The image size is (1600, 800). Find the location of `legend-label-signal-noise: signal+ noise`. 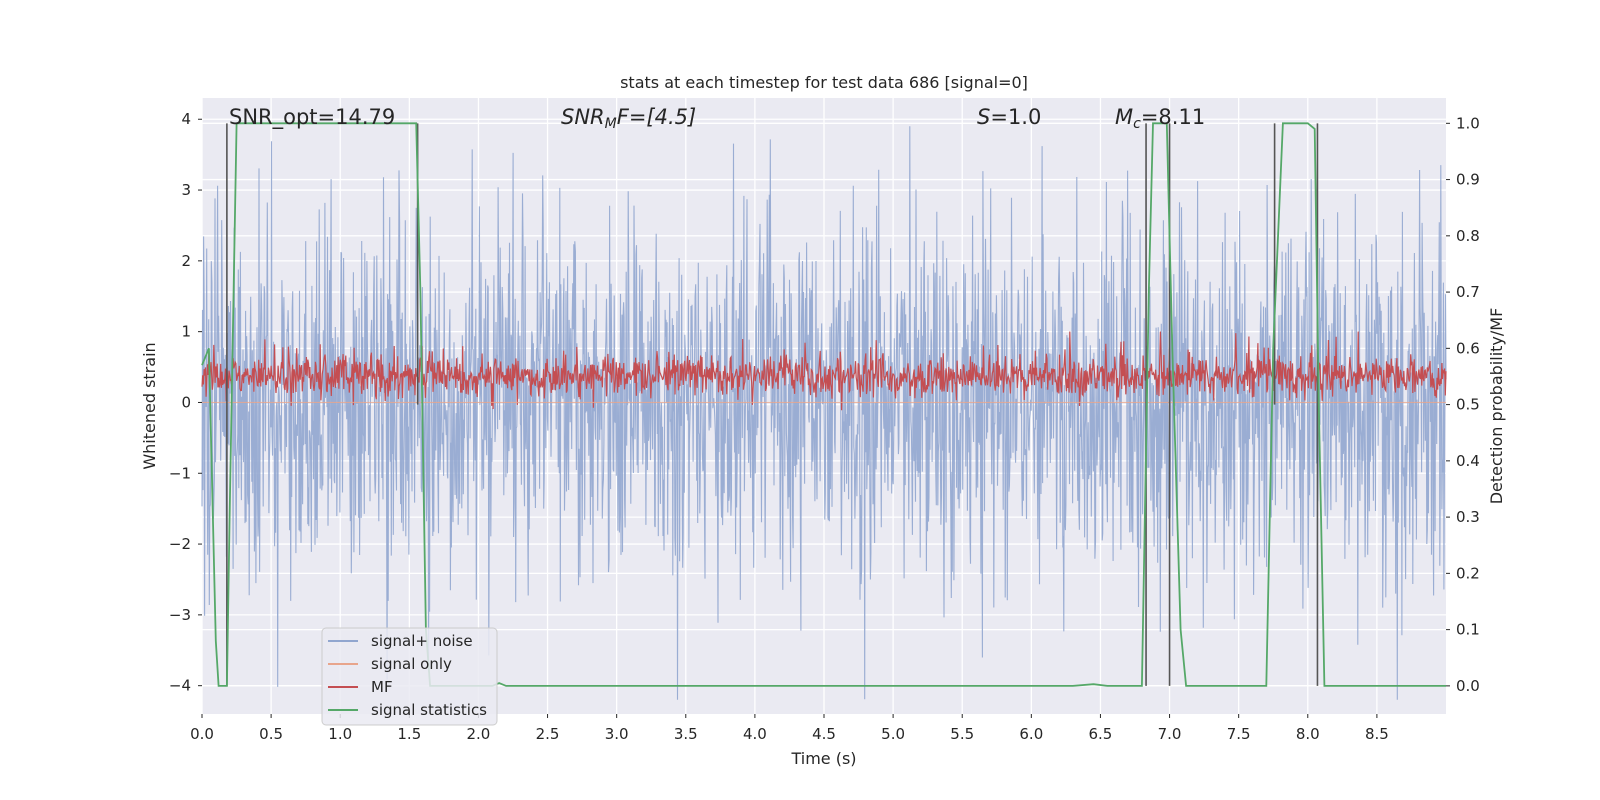

legend-label-signal-noise: signal+ noise is located at coordinates (422, 641).